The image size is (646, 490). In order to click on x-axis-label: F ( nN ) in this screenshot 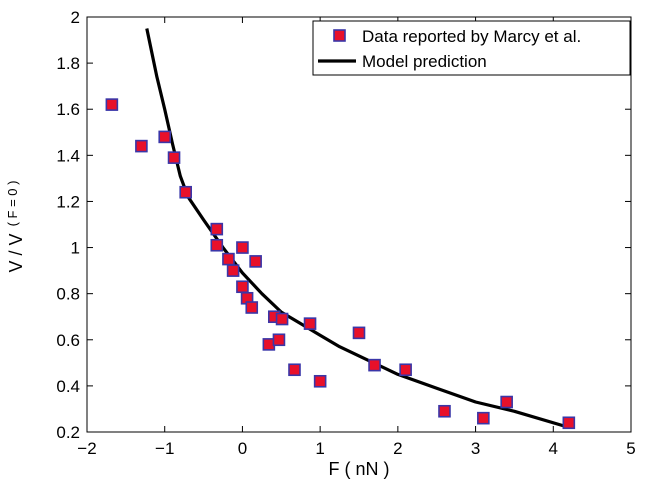, I will do `click(359, 469)`.